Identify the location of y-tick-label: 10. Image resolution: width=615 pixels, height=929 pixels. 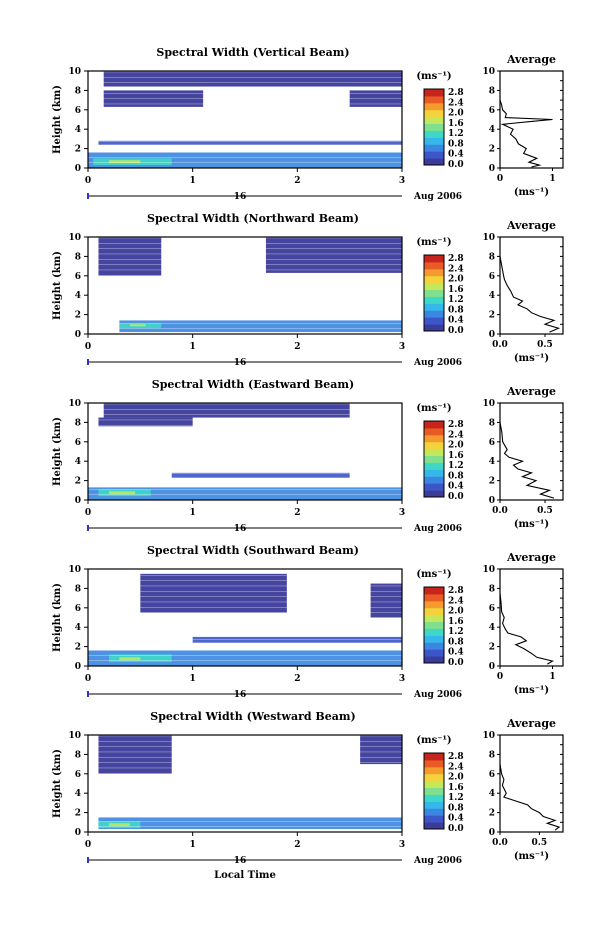
(74, 404).